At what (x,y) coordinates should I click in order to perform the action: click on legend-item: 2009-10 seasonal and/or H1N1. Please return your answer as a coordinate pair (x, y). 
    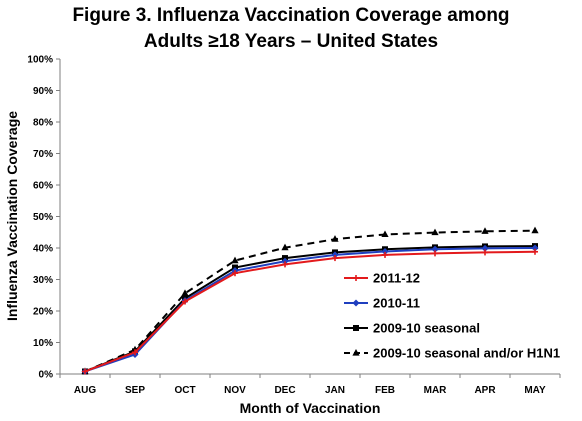
    Looking at the image, I should click on (452, 353).